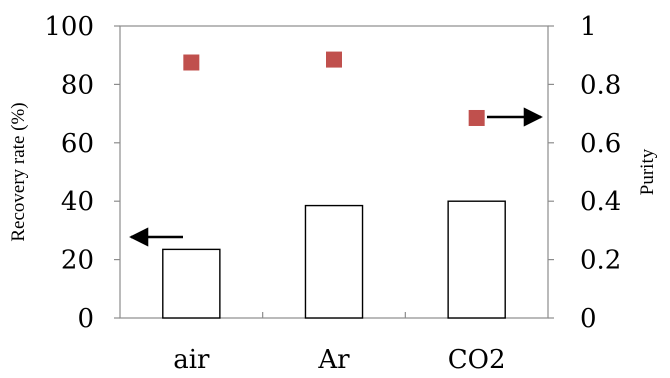 The image size is (670, 378). I want to click on right-axis-title: Purity, so click(647, 171).